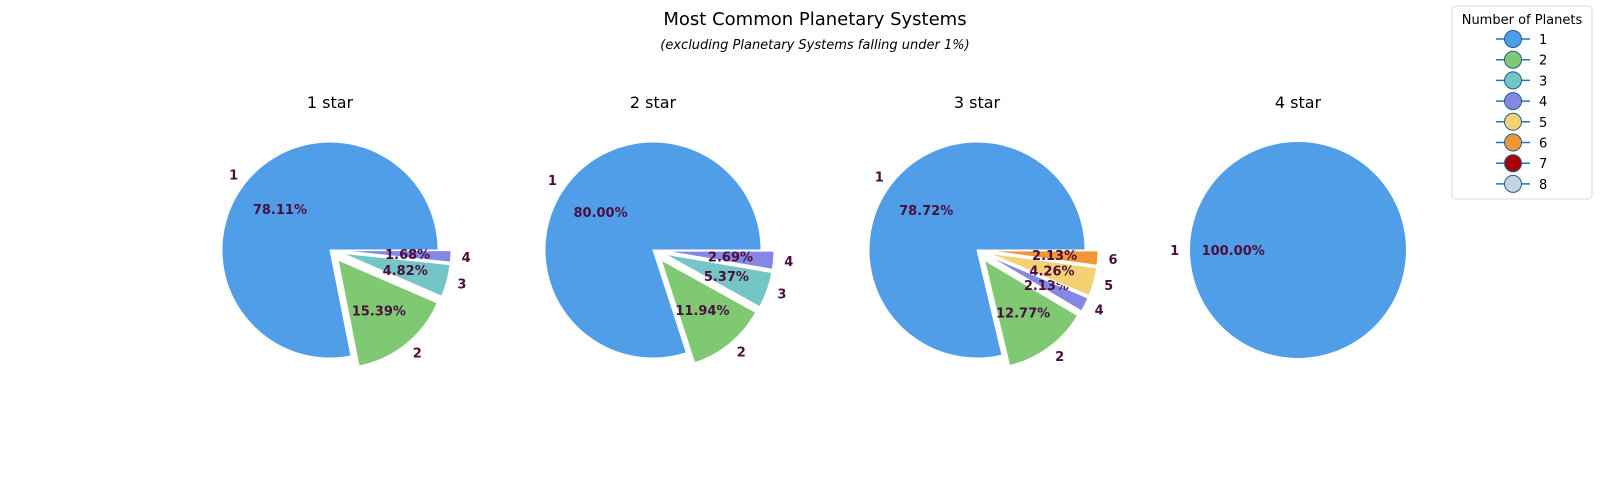 The image size is (1600, 500). Describe the element at coordinates (1543, 81) in the screenshot. I see `legend-label: 3` at that location.